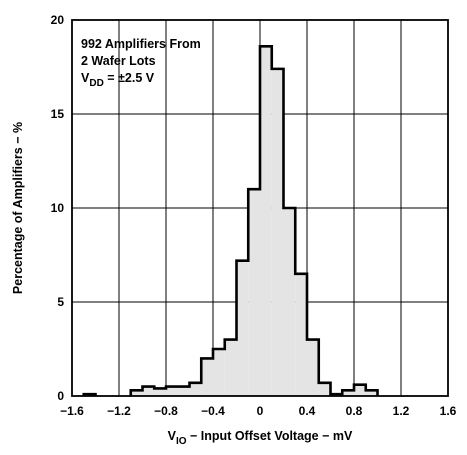 The height and width of the screenshot is (455, 467). What do you see at coordinates (118, 61) in the screenshot?
I see `annotation-line-2: 2 Wafer Lots` at bounding box center [118, 61].